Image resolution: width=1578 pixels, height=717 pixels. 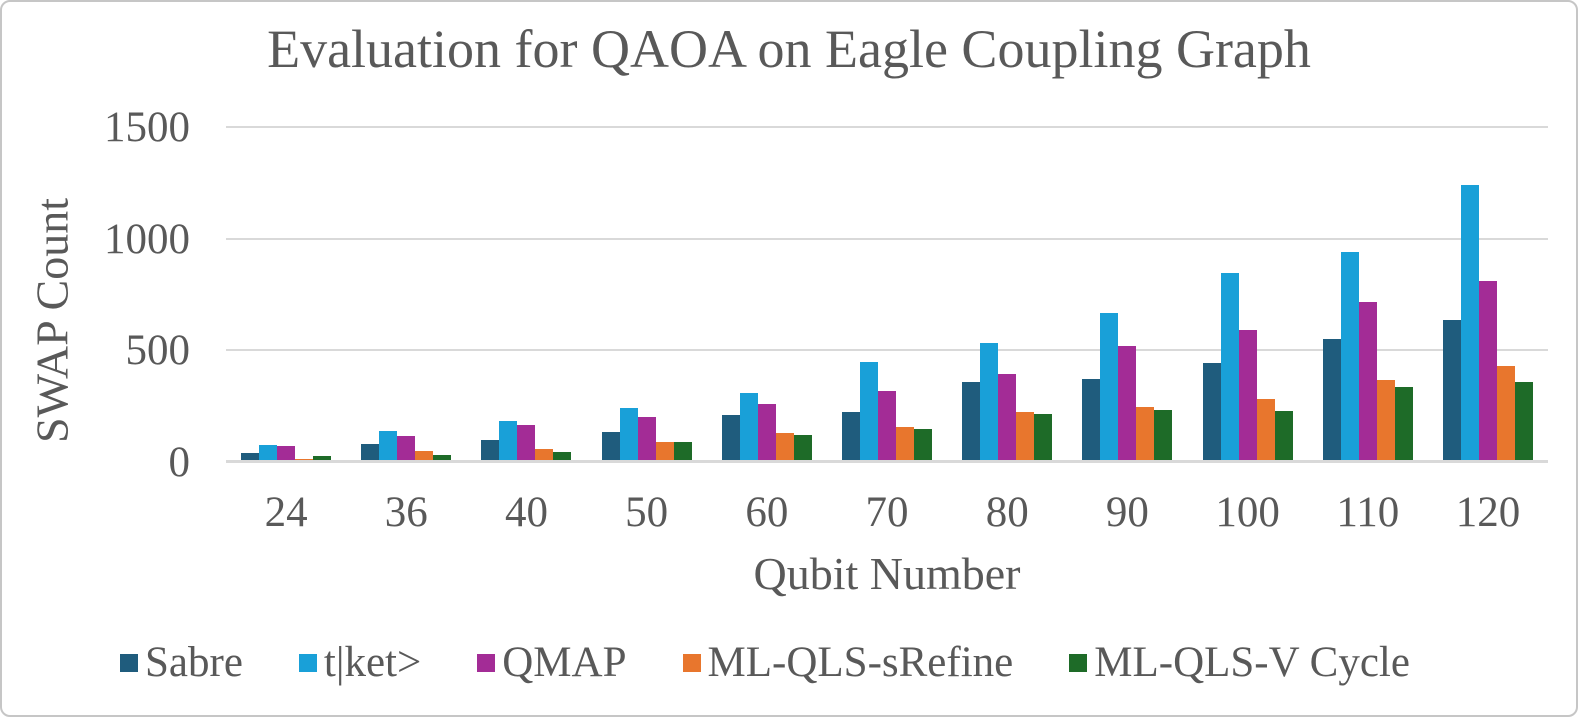 I want to click on x-axis-tick-labels: 24 36 40 50 60 70 80 90 100 110 120, so click(x=887, y=512).